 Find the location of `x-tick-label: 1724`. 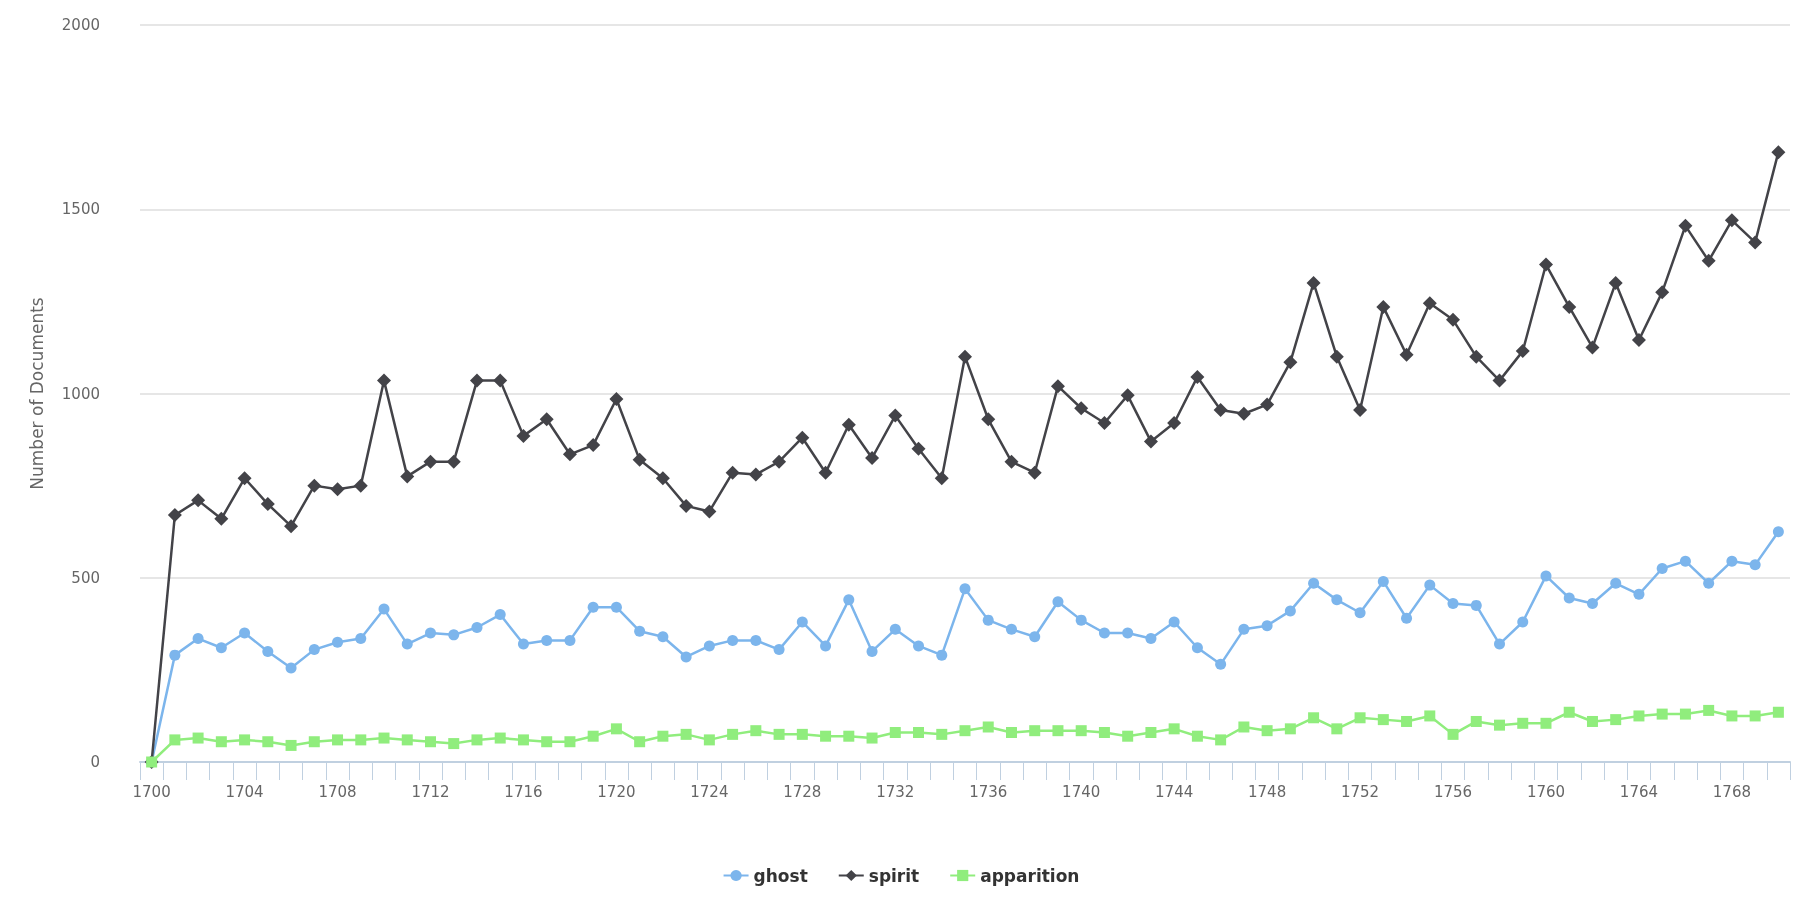

x-tick-label: 1724 is located at coordinates (709, 791).